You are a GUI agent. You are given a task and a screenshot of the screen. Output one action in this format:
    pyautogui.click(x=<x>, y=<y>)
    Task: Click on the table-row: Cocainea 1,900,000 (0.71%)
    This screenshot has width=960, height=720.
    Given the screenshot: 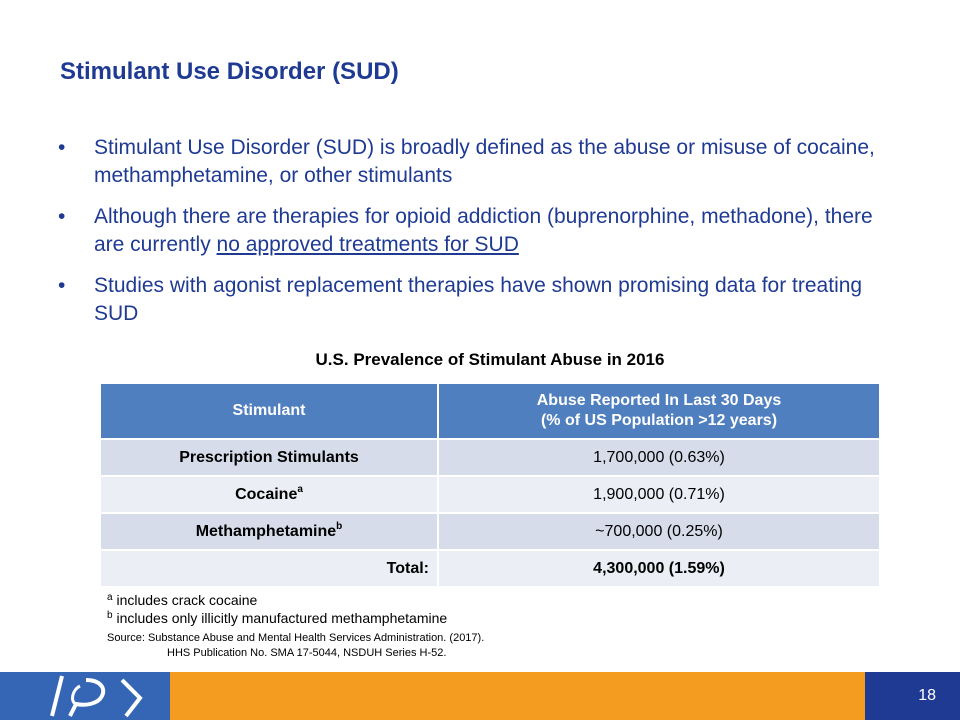 What is the action you would take?
    pyautogui.click(x=490, y=494)
    